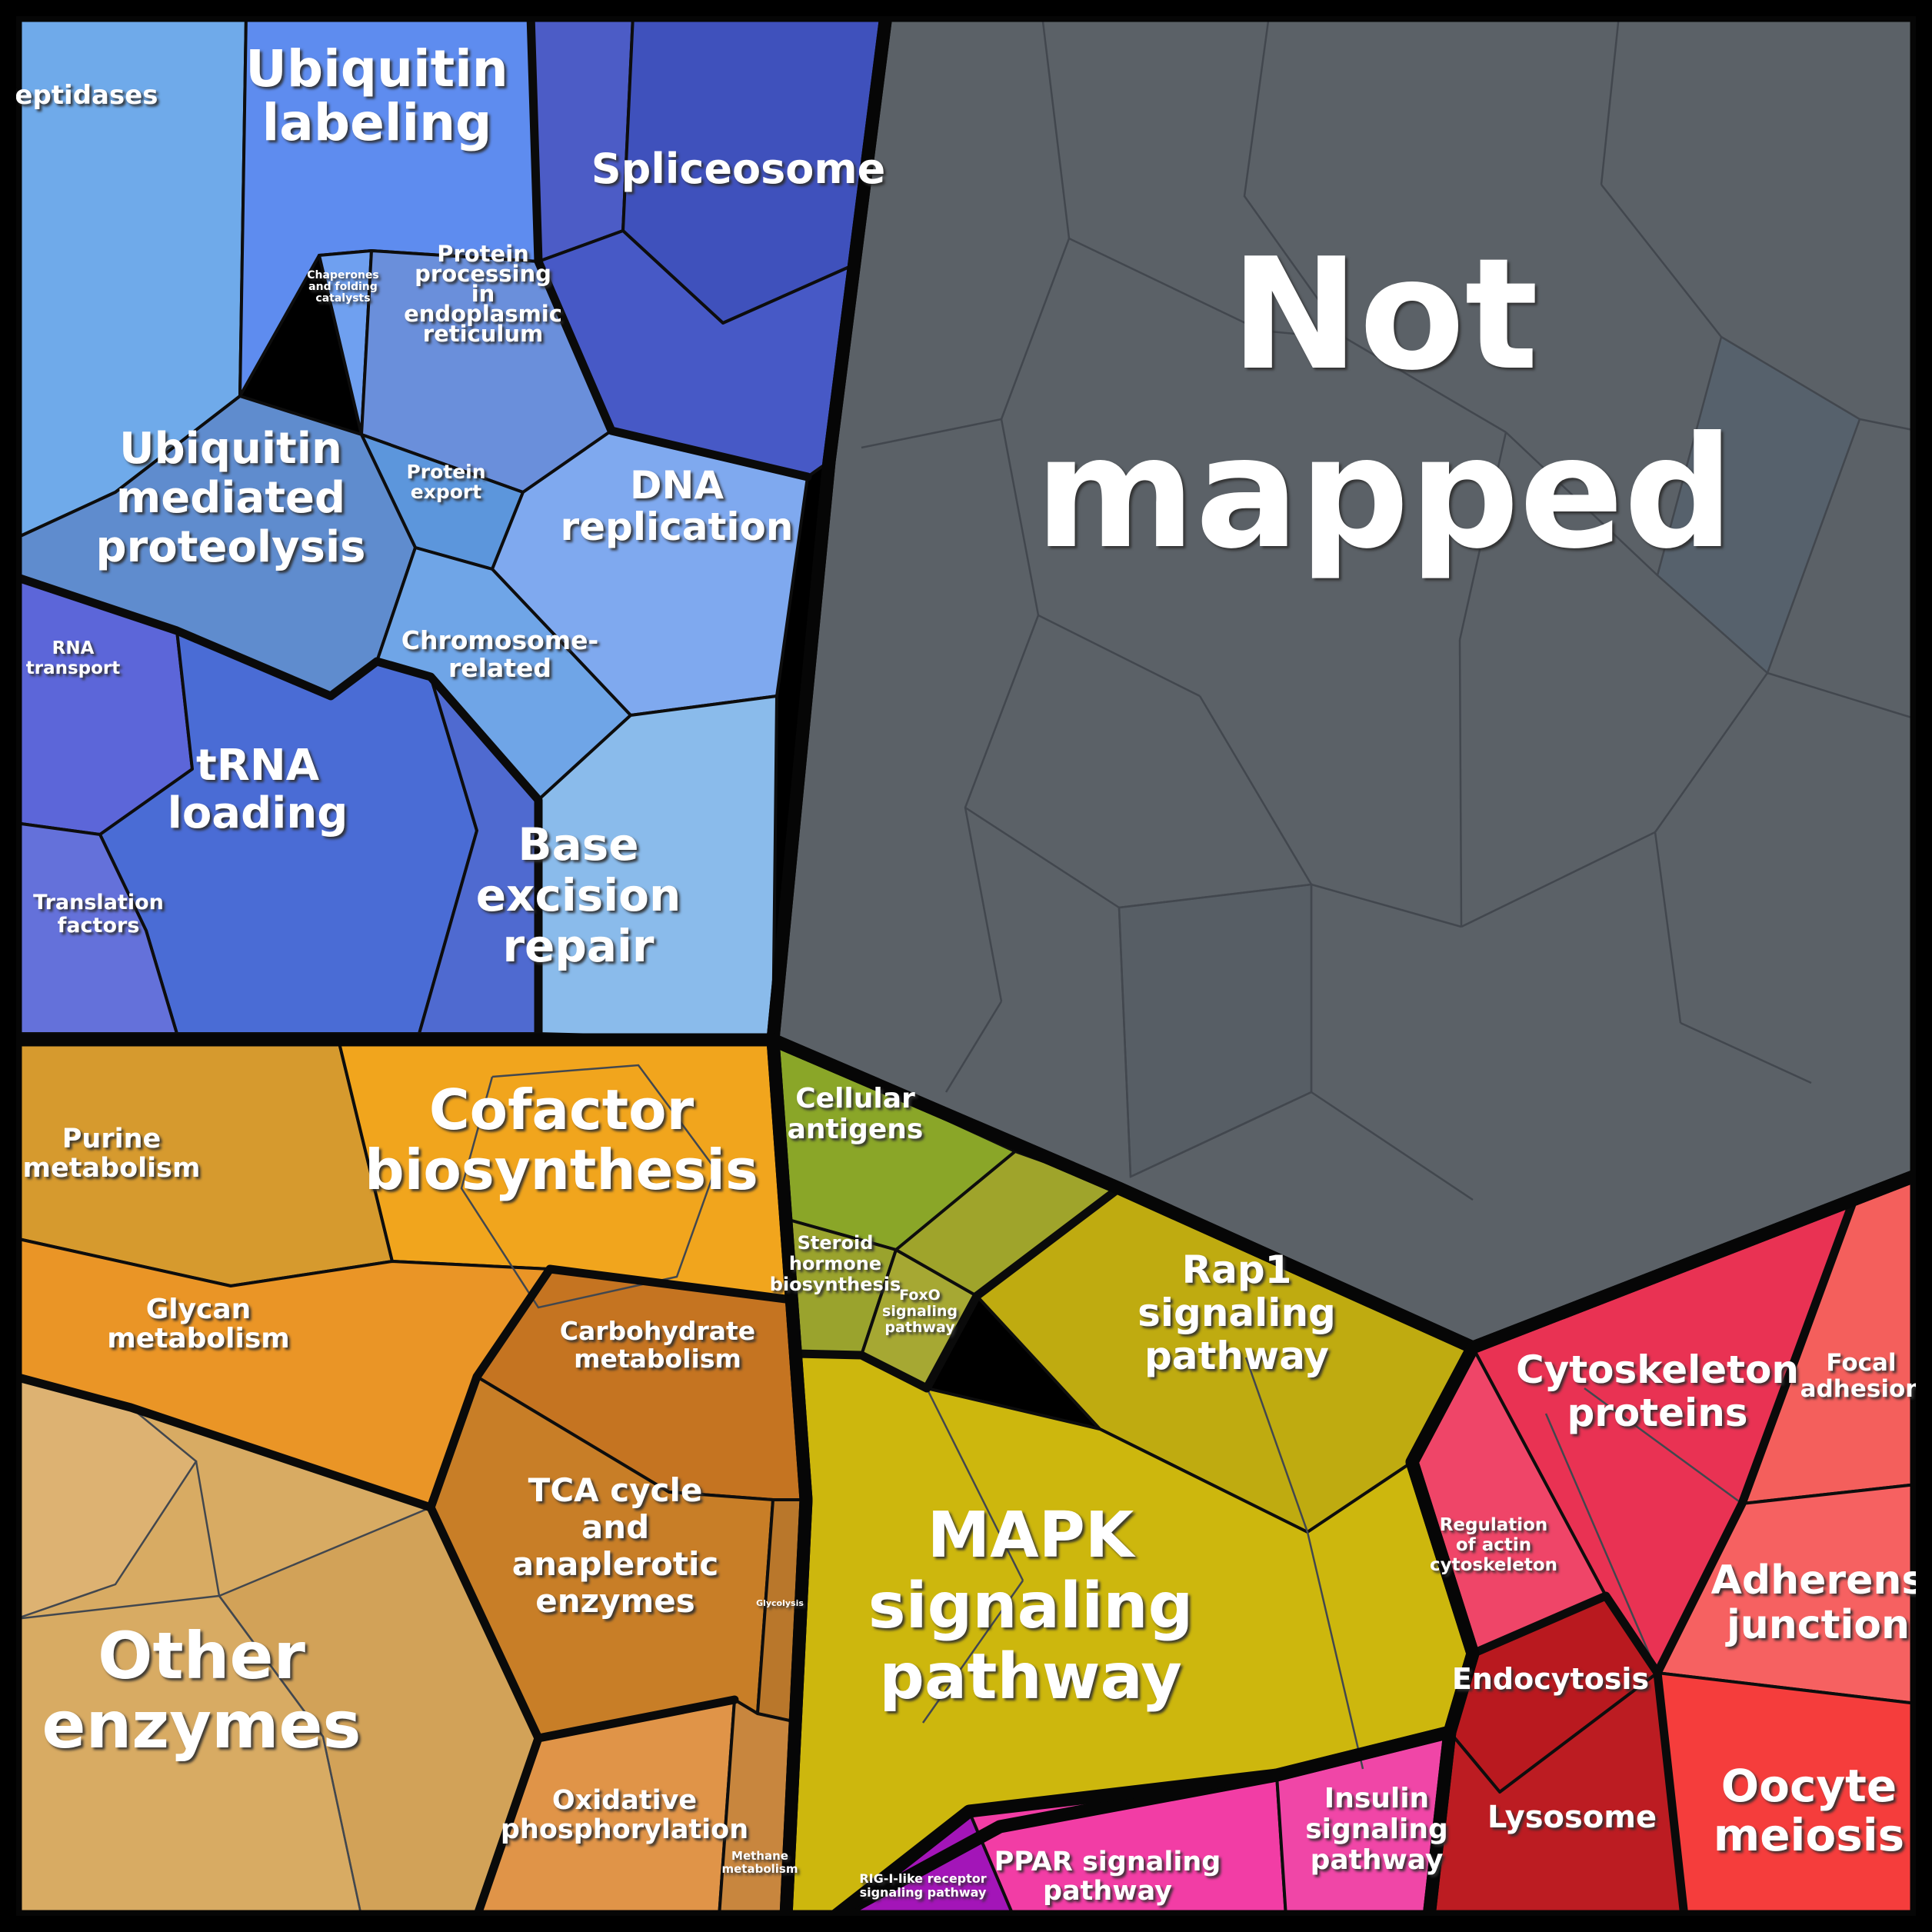 Image resolution: width=1932 pixels, height=1932 pixels. Describe the element at coordinates (376, 95) in the screenshot. I see `ubiquitin-labeling-label: Ubiquitin labeling` at that location.